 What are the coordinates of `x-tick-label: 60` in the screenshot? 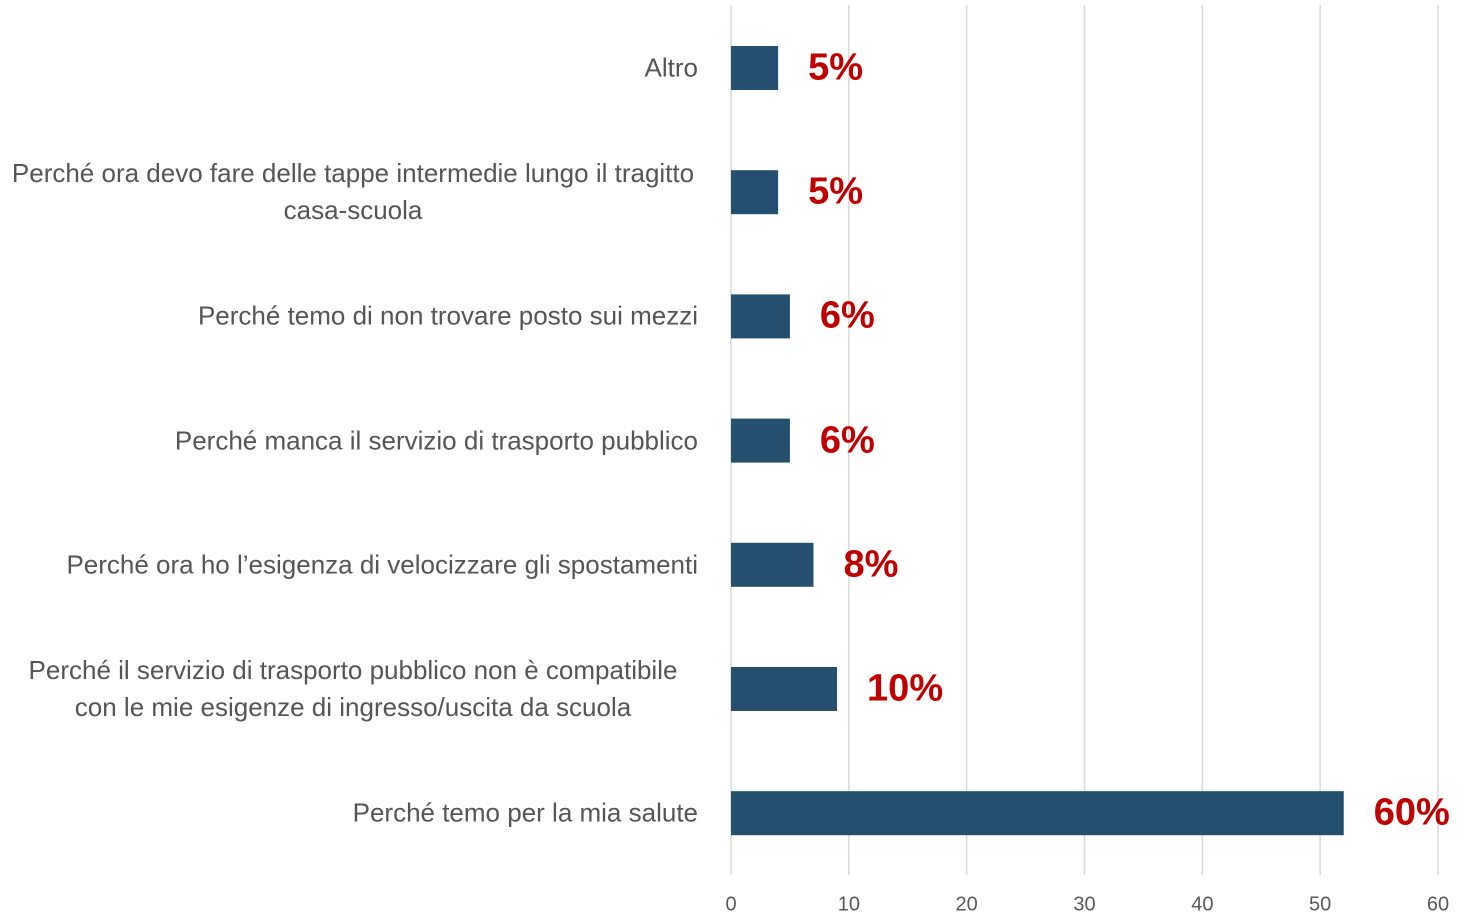 It's located at (1438, 904).